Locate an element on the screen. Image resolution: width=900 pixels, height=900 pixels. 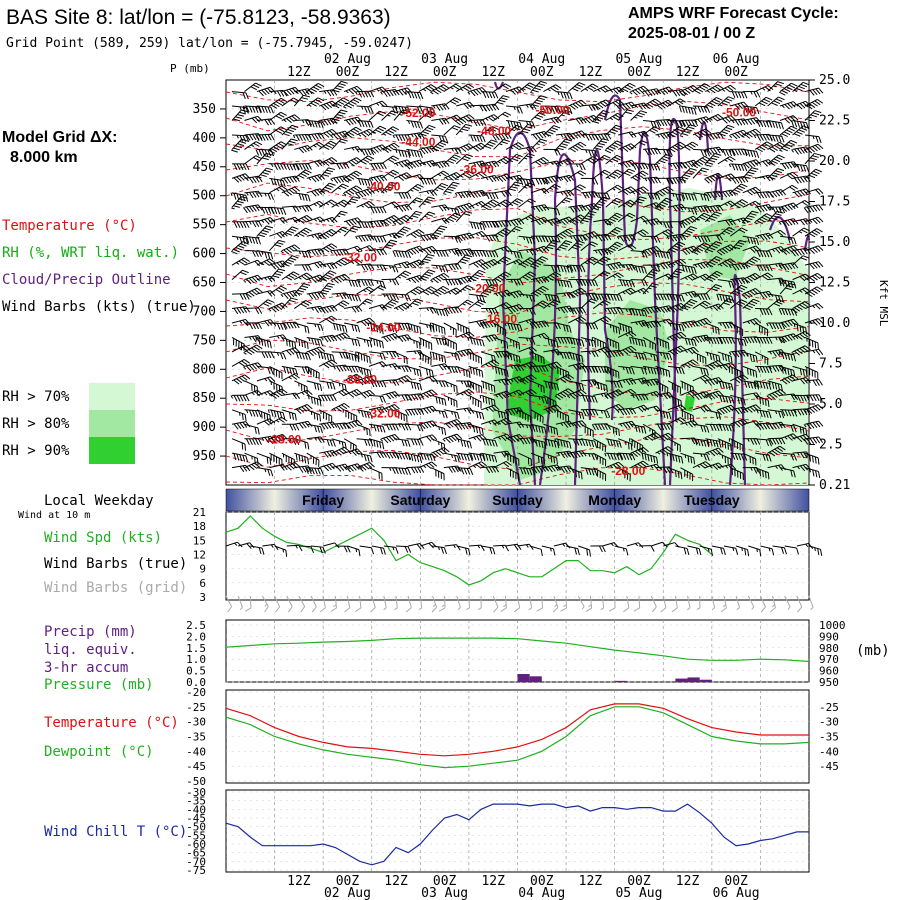
upper-legend-entry: Wind Barbs (kts) (true) is located at coordinates (99, 307).